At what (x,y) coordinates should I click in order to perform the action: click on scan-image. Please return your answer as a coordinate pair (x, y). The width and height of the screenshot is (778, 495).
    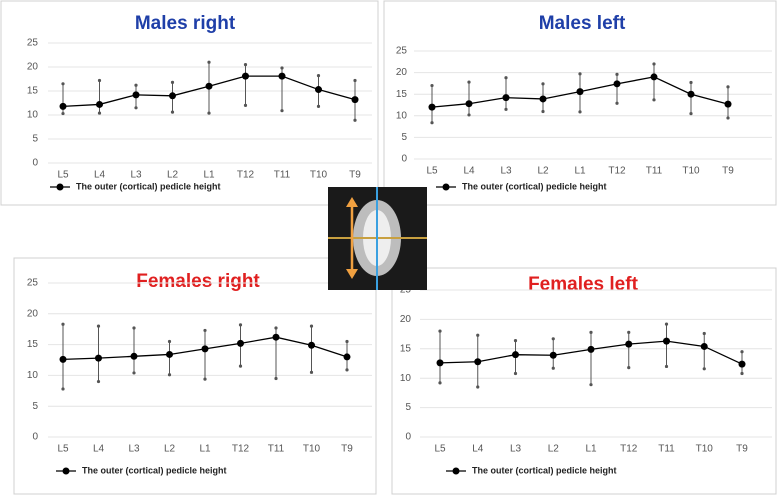
    Looking at the image, I should click on (377, 238).